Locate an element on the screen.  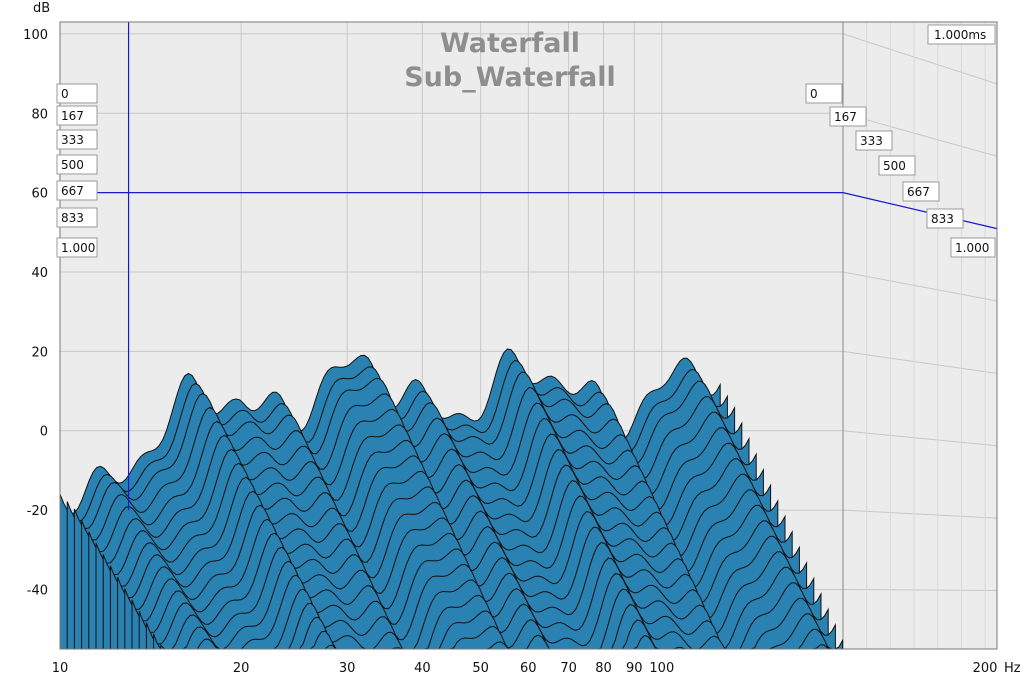
y-tick-label: -20 is located at coordinates (37, 511).